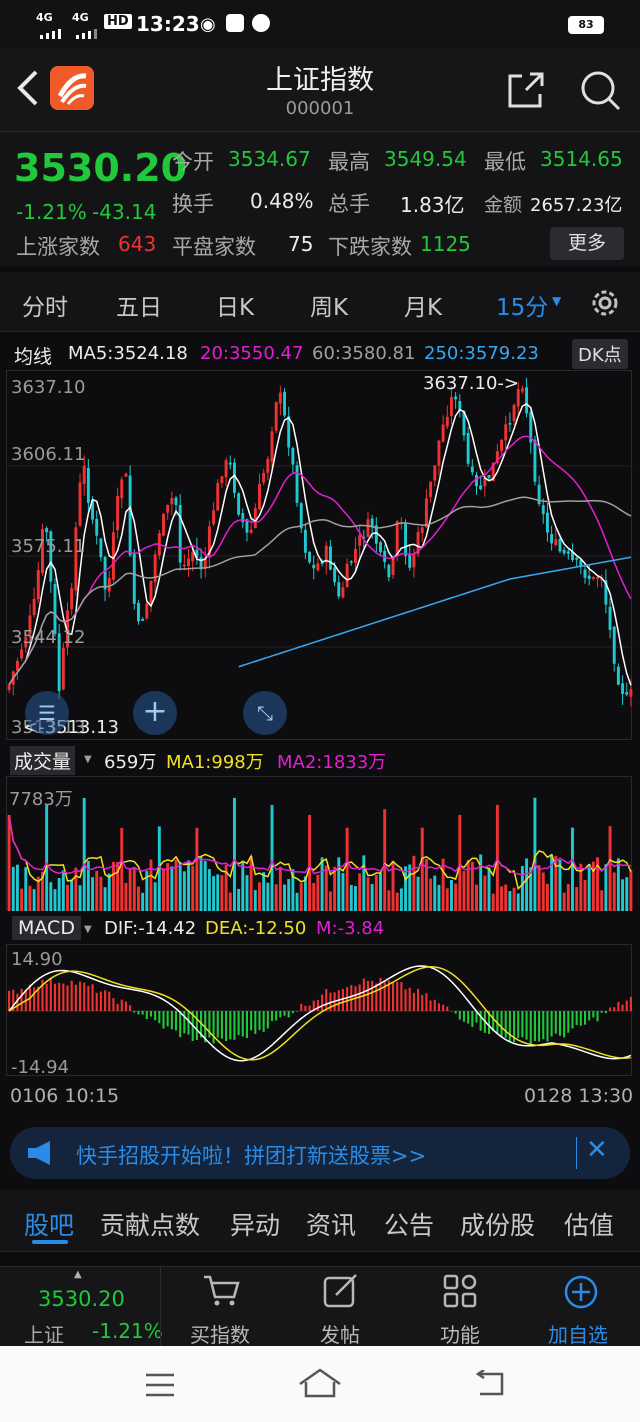  I want to click on tab-valuation: 估值, so click(589, 1225).